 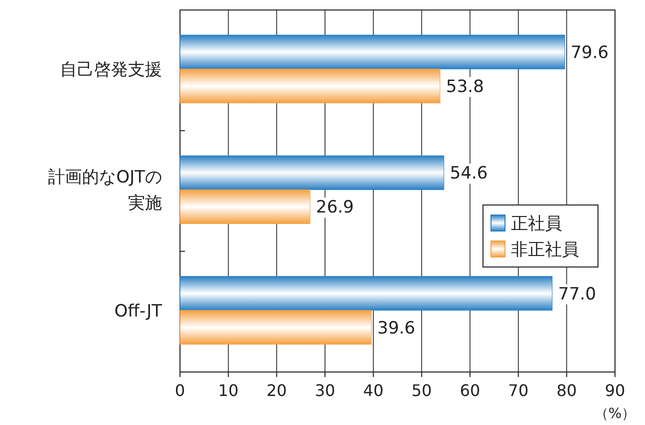 What do you see at coordinates (138, 311) in the screenshot?
I see `y-tick-label: Off-JT` at bounding box center [138, 311].